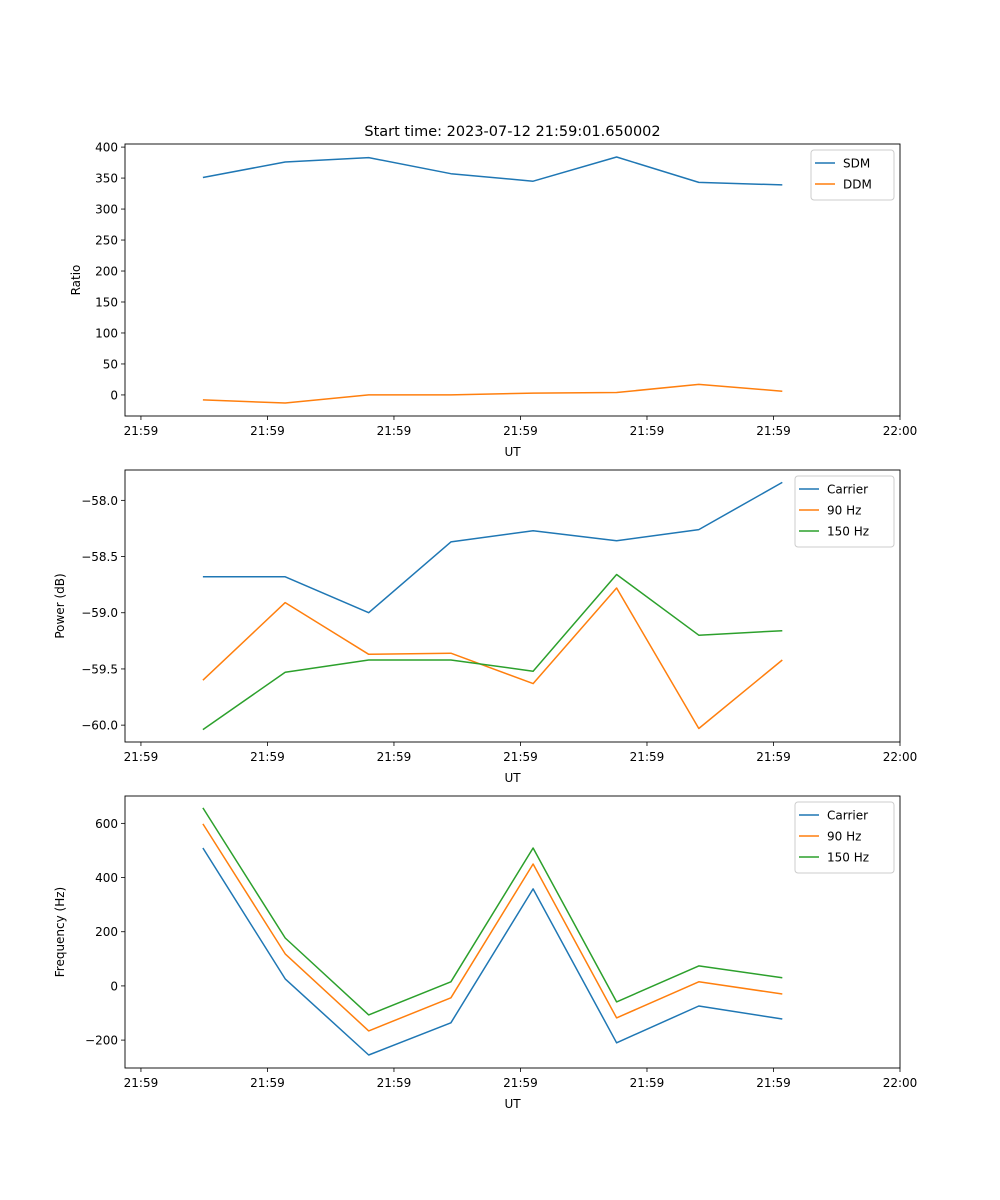 The height and width of the screenshot is (1200, 1000). I want to click on legend-label: SDM, so click(856, 164).